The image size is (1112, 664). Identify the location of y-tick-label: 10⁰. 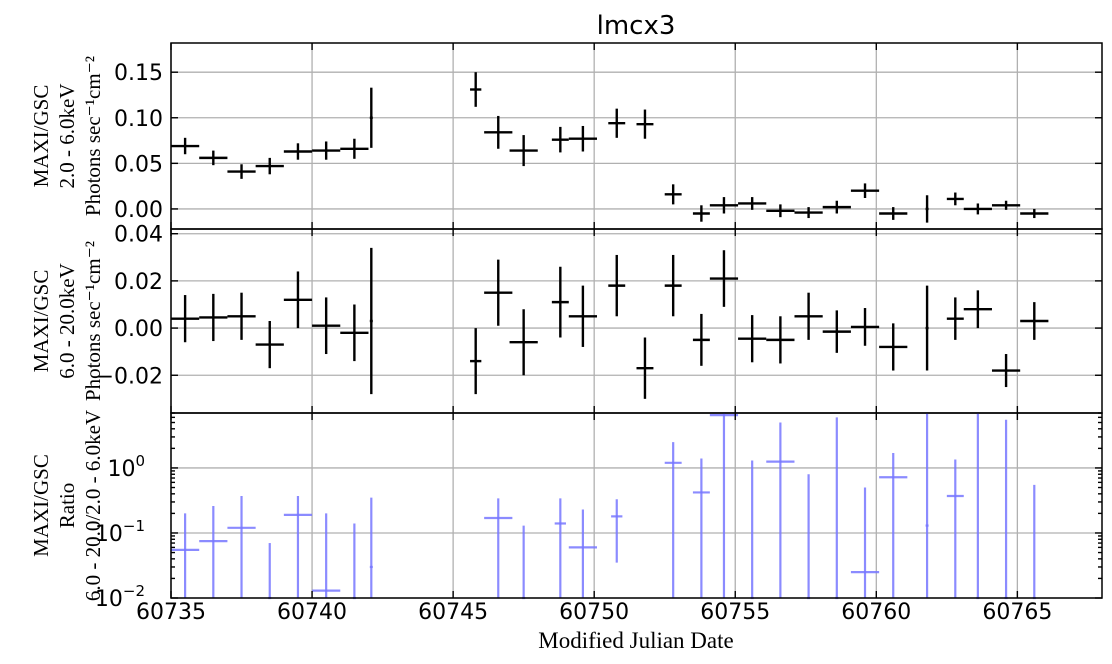
(126, 467).